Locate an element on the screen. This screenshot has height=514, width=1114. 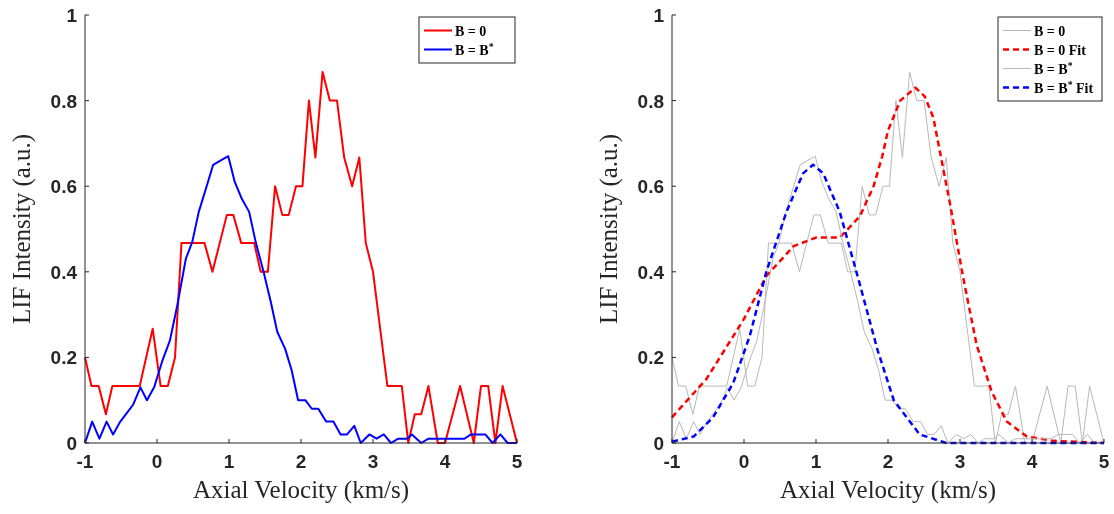
legend-label: B = 0 Fit is located at coordinates (1060, 50).